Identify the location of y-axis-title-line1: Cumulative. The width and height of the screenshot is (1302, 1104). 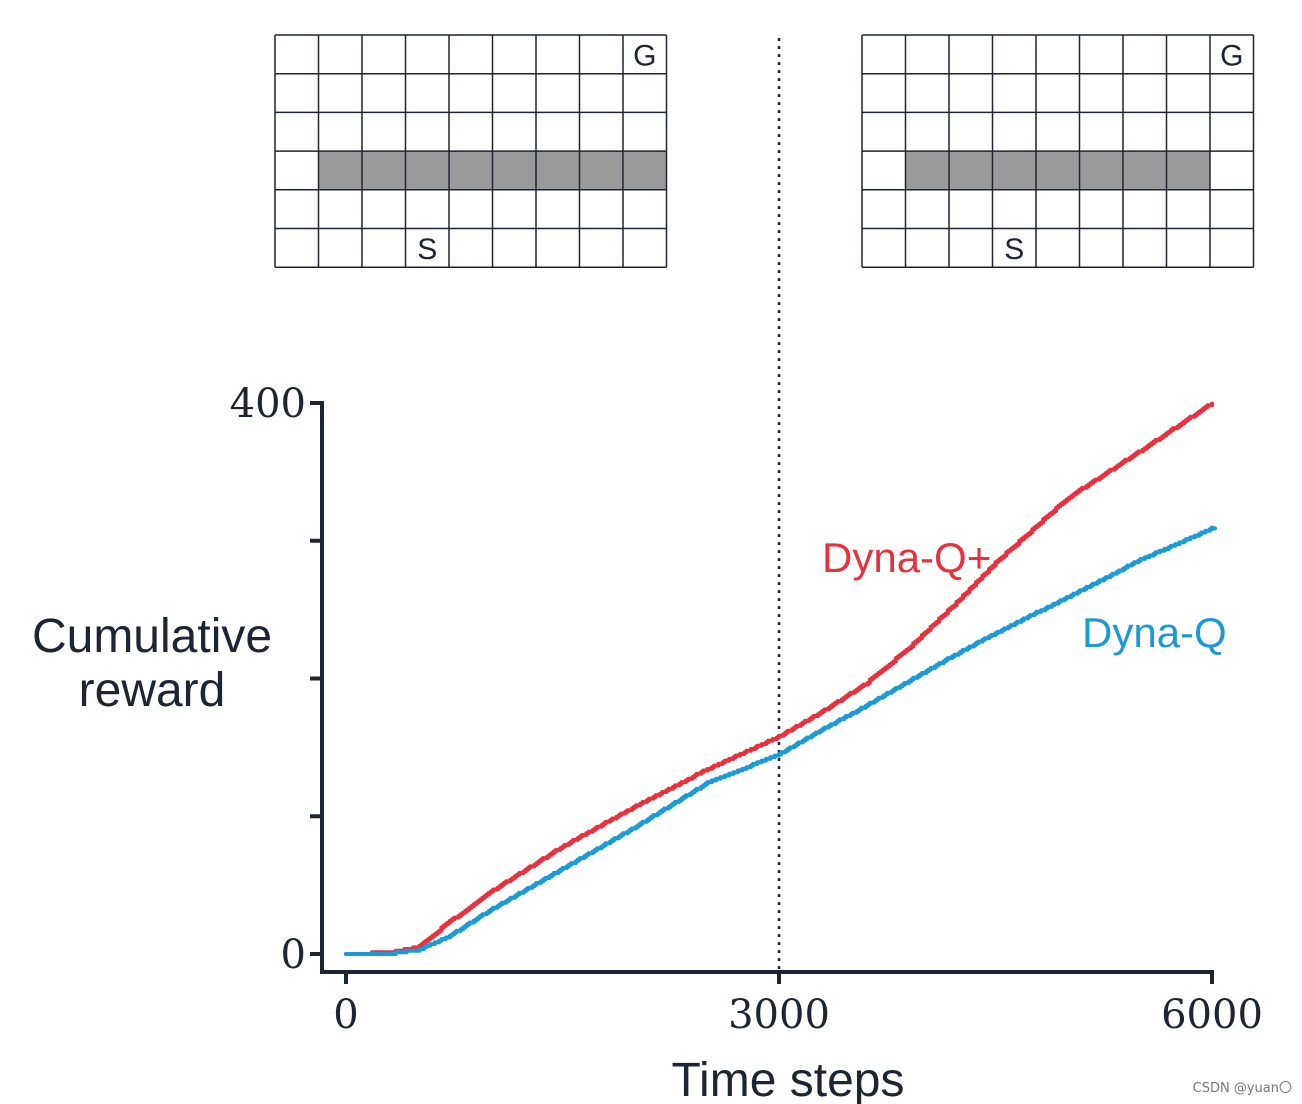
(152, 636).